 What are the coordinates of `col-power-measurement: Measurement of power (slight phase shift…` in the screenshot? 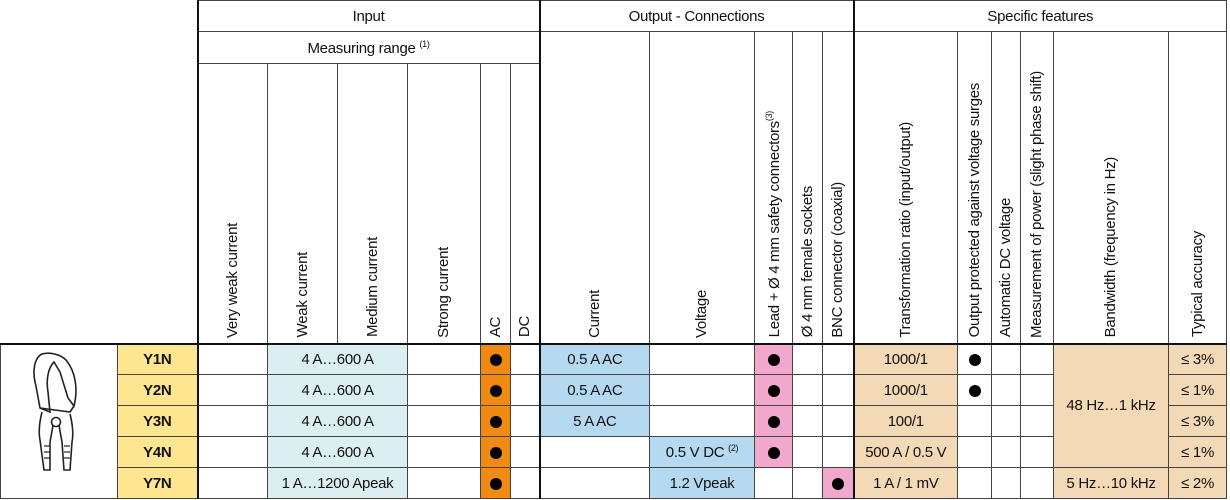 It's located at (1037, 187).